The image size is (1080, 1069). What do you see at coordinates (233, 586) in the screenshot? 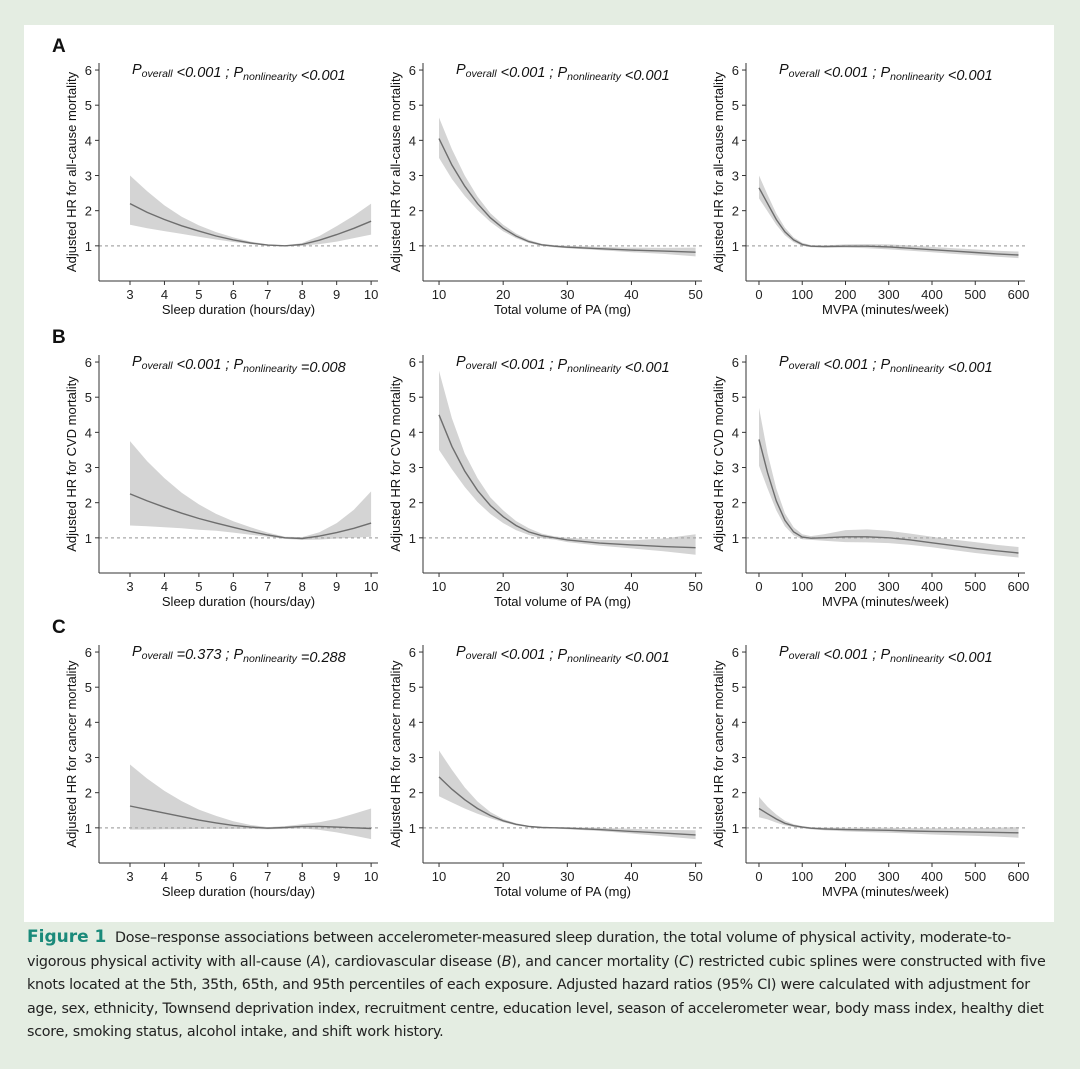
I see `x-tick-label: 6` at bounding box center [233, 586].